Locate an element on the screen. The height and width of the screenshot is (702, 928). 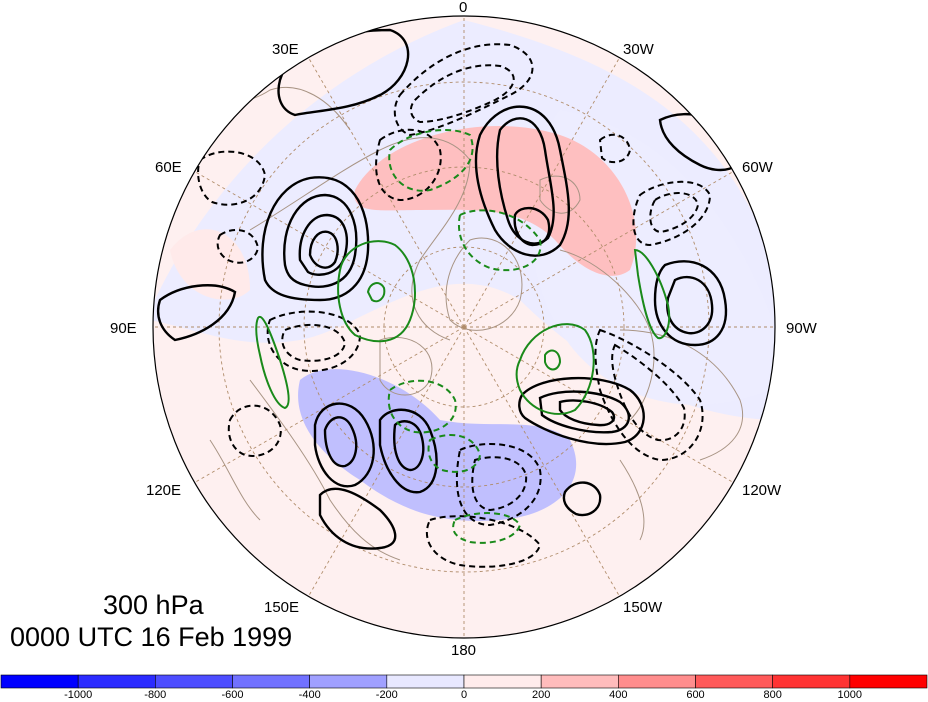
secondary-contours is located at coordinates (463, 327).